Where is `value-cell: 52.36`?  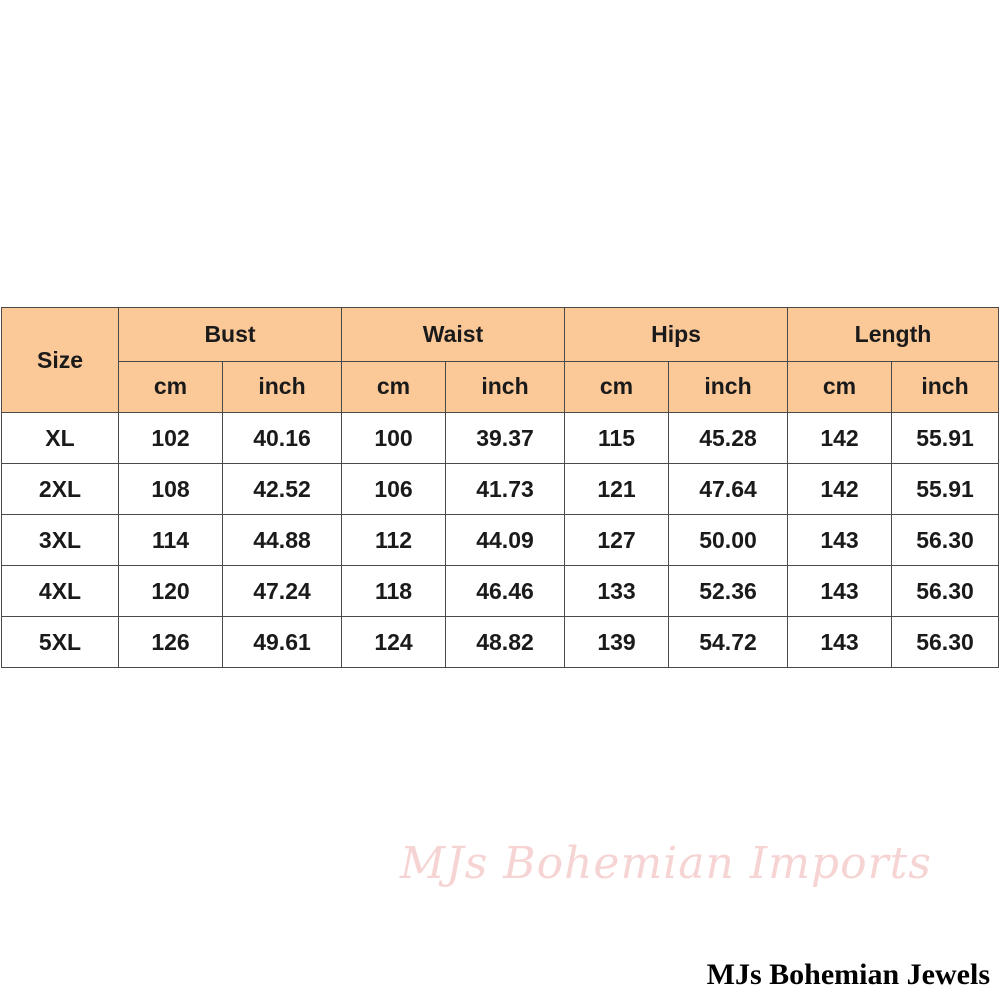
value-cell: 52.36 is located at coordinates (728, 591).